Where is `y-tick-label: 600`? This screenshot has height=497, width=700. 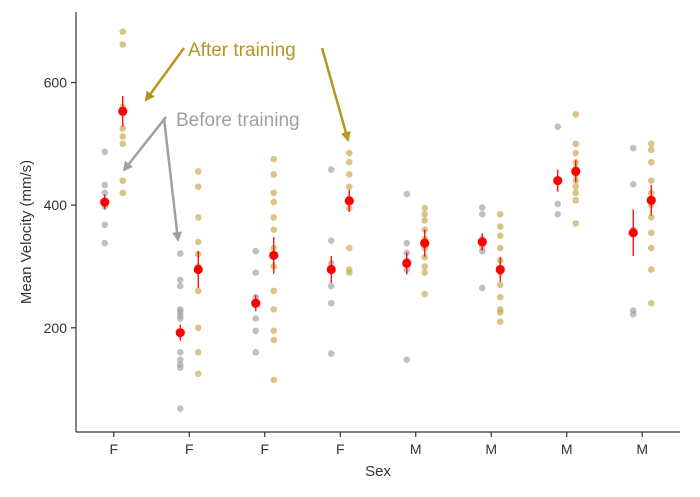 y-tick-label: 600 is located at coordinates (56, 83).